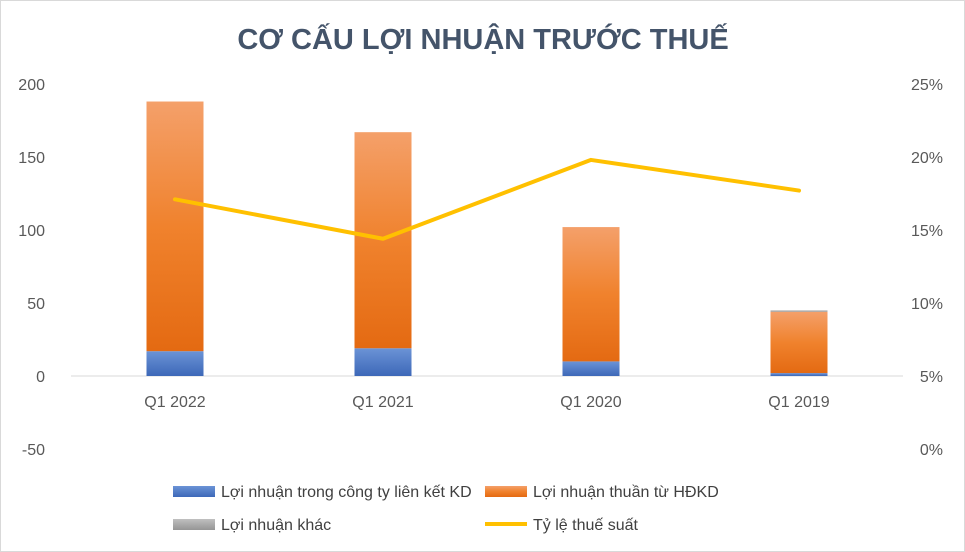 The image size is (965, 552). Describe the element at coordinates (174, 402) in the screenshot. I see `category-label: Q1 2022` at that location.